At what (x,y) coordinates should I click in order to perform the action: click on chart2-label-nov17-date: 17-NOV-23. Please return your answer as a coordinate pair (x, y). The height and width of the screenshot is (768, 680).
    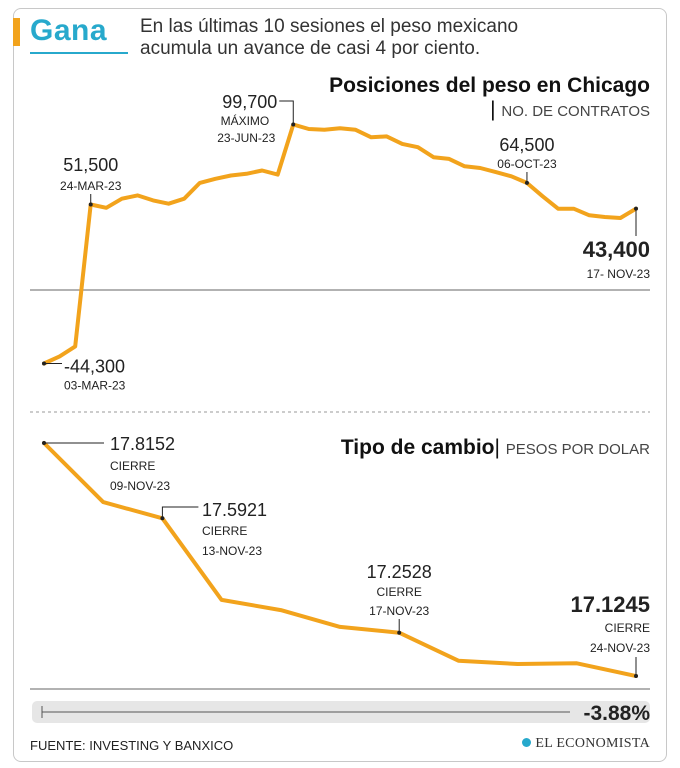
    Looking at the image, I should click on (399, 611).